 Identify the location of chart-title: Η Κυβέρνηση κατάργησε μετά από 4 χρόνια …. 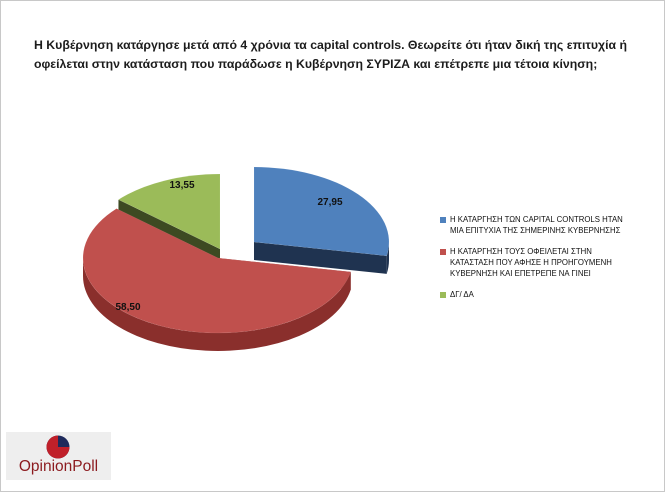
(334, 55).